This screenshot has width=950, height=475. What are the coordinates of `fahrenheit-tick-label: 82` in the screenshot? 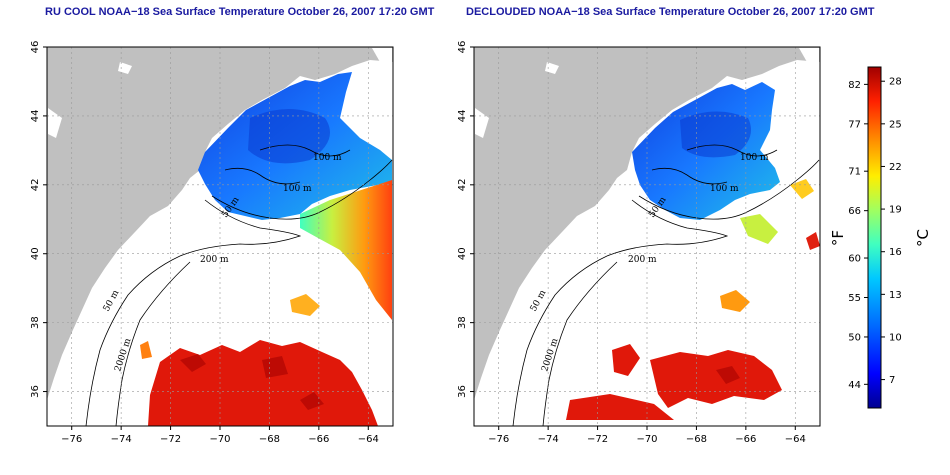 It's located at (854, 85).